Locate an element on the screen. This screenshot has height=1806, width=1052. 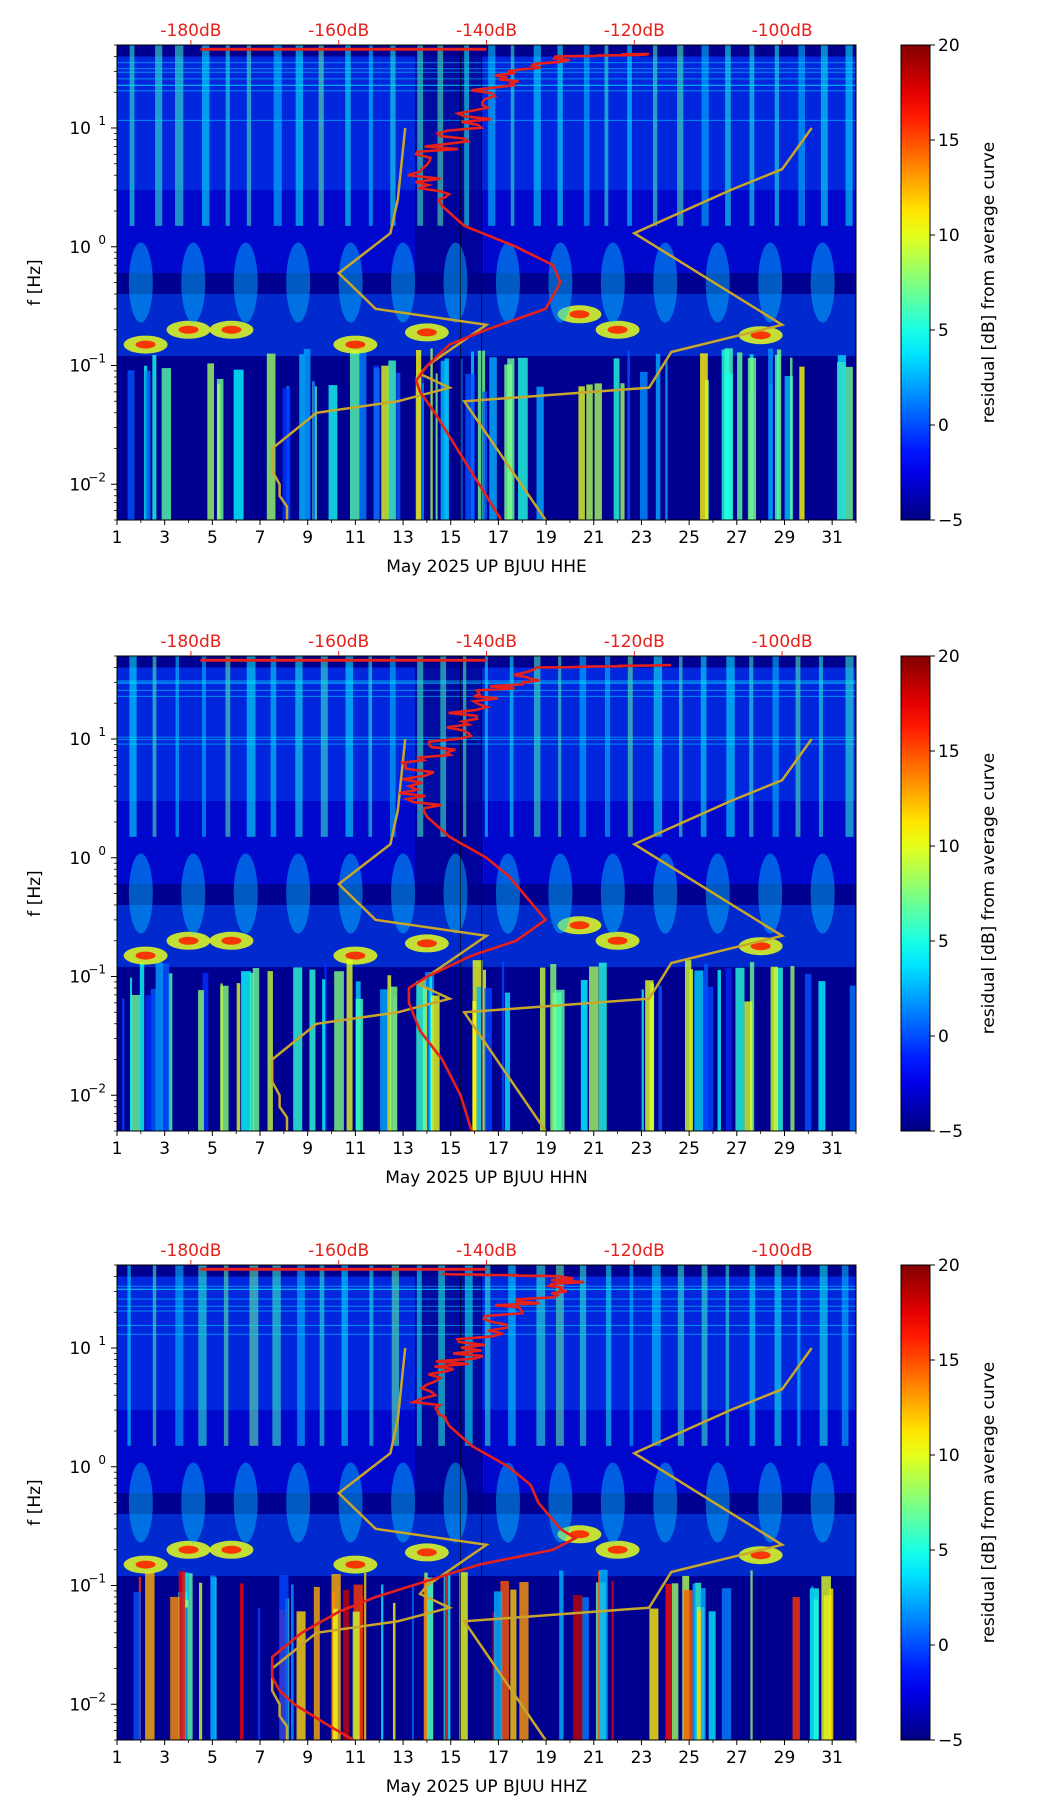
x-tick-label: 9 is located at coordinates (307, 1758).